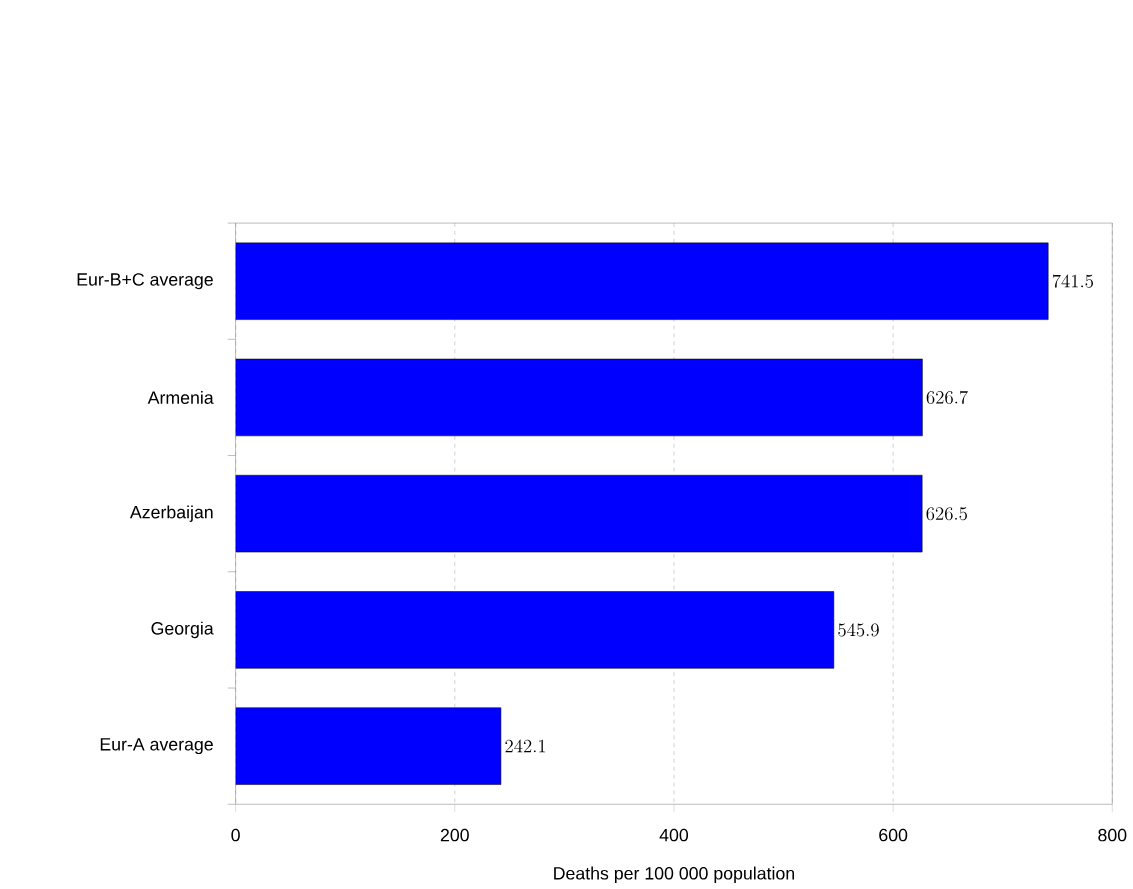 Image resolution: width=1133 pixels, height=889 pixels. What do you see at coordinates (182, 630) in the screenshot?
I see `y-tick-label: Georgia` at bounding box center [182, 630].